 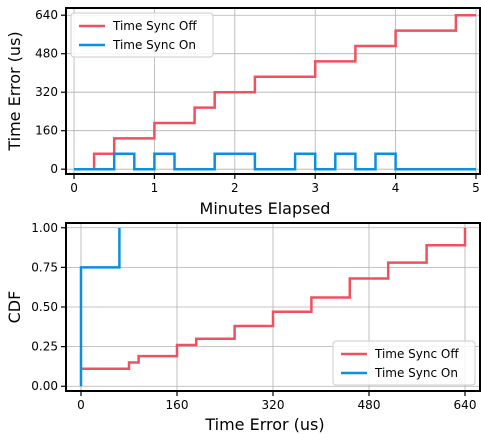 What do you see at coordinates (315, 188) in the screenshot?
I see `x-tick-label: 3` at bounding box center [315, 188].